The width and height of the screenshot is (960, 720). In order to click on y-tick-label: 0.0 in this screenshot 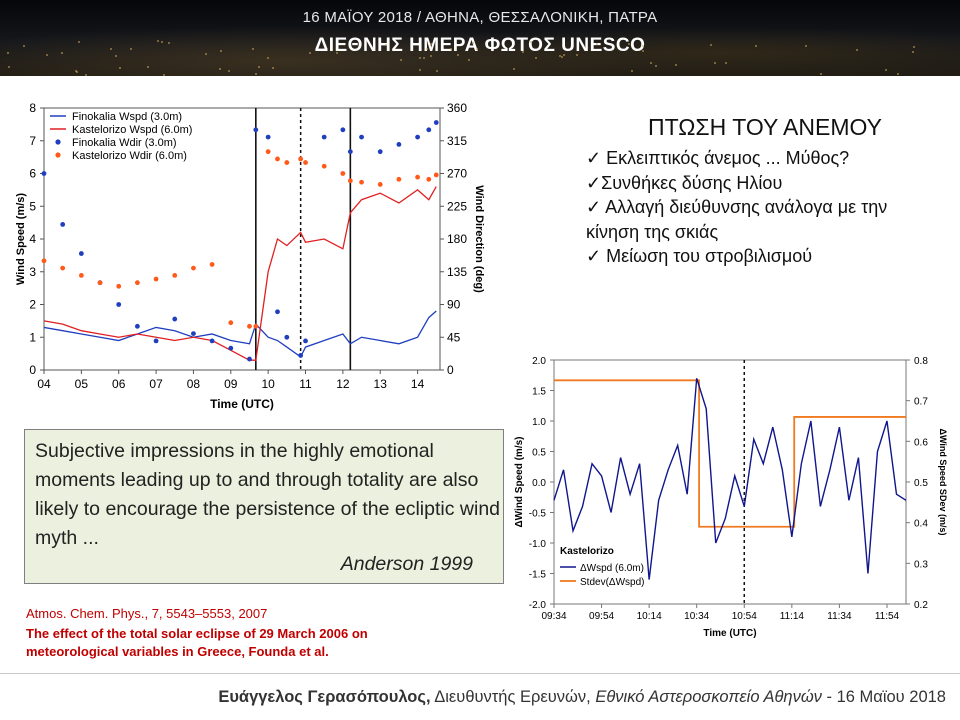, I will do `click(539, 483)`.